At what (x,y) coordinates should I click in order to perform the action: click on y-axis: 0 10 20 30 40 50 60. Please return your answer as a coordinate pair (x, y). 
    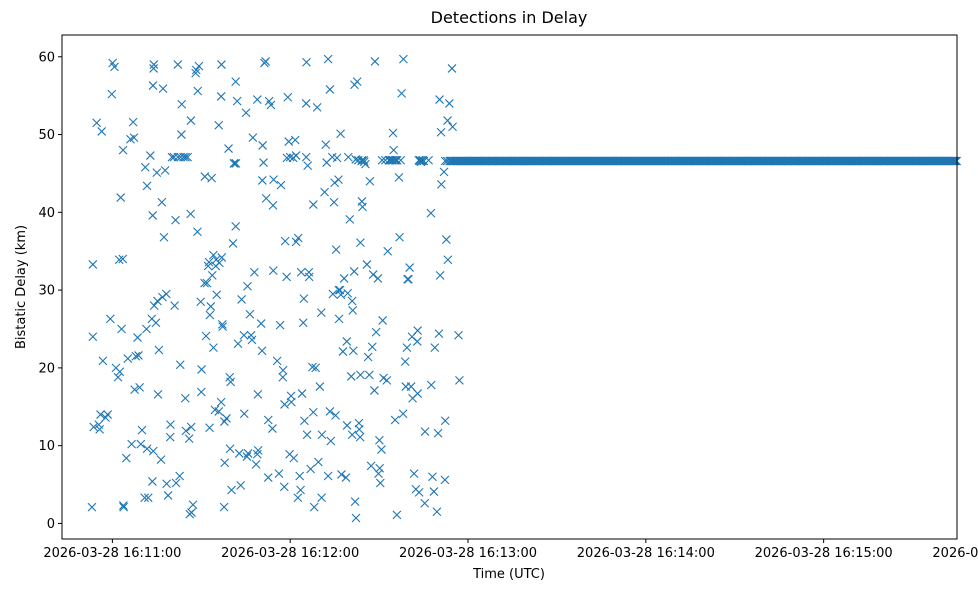
    Looking at the image, I should click on (50, 291).